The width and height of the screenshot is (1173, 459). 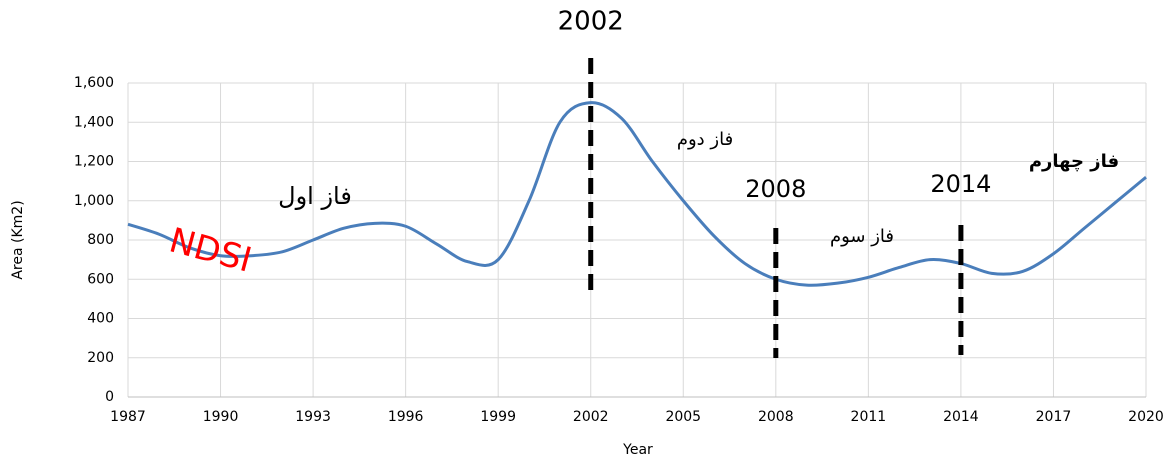 What do you see at coordinates (961, 417) in the screenshot?
I see `x-tick-label: 2014` at bounding box center [961, 417].